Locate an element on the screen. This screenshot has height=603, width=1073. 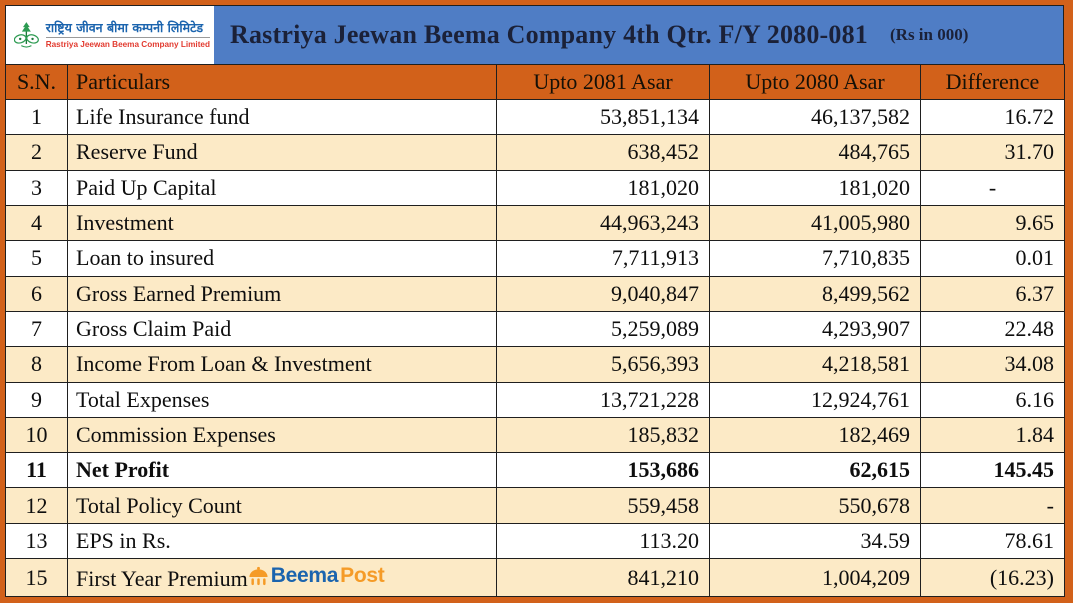
cell-upto-2080: 46,137,582 is located at coordinates (815, 117).